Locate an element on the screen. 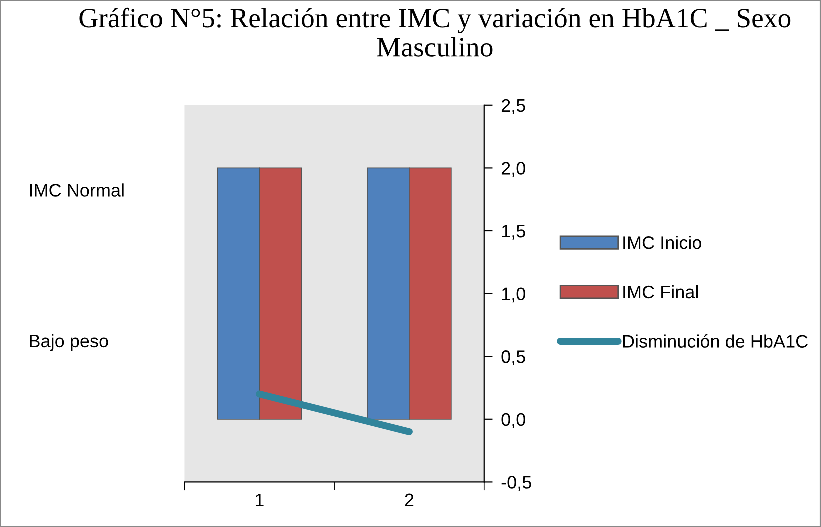 Image resolution: width=821 pixels, height=527 pixels. y-tick-label: 0,5 is located at coordinates (514, 358).